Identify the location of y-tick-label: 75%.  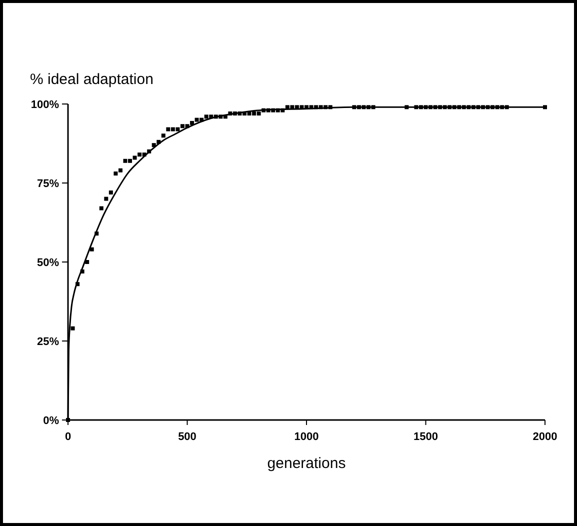
(48, 184).